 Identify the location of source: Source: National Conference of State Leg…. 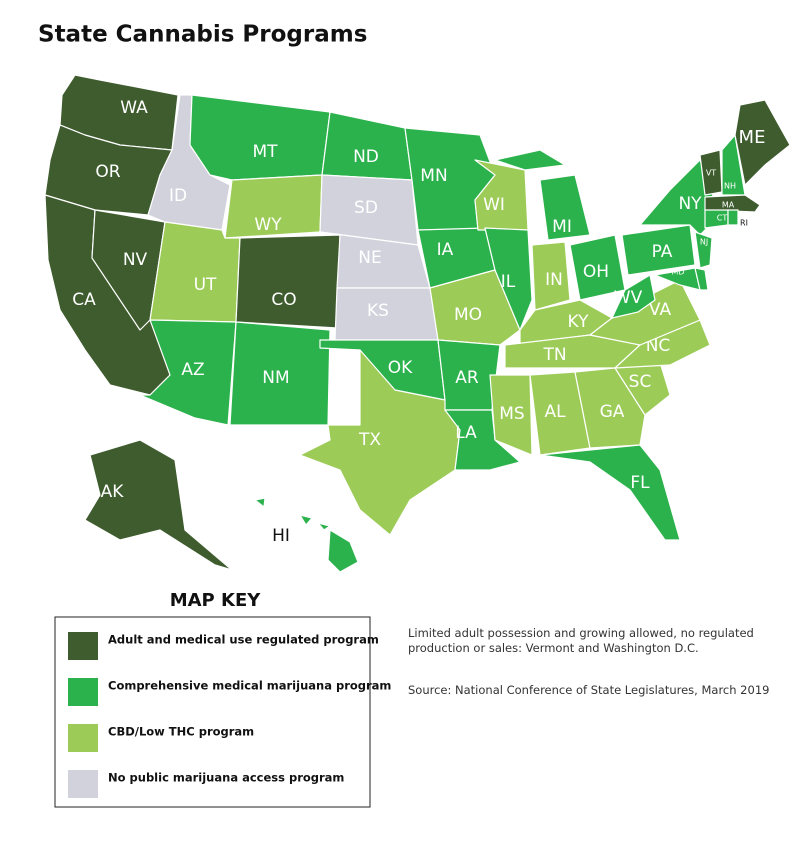
(589, 690).